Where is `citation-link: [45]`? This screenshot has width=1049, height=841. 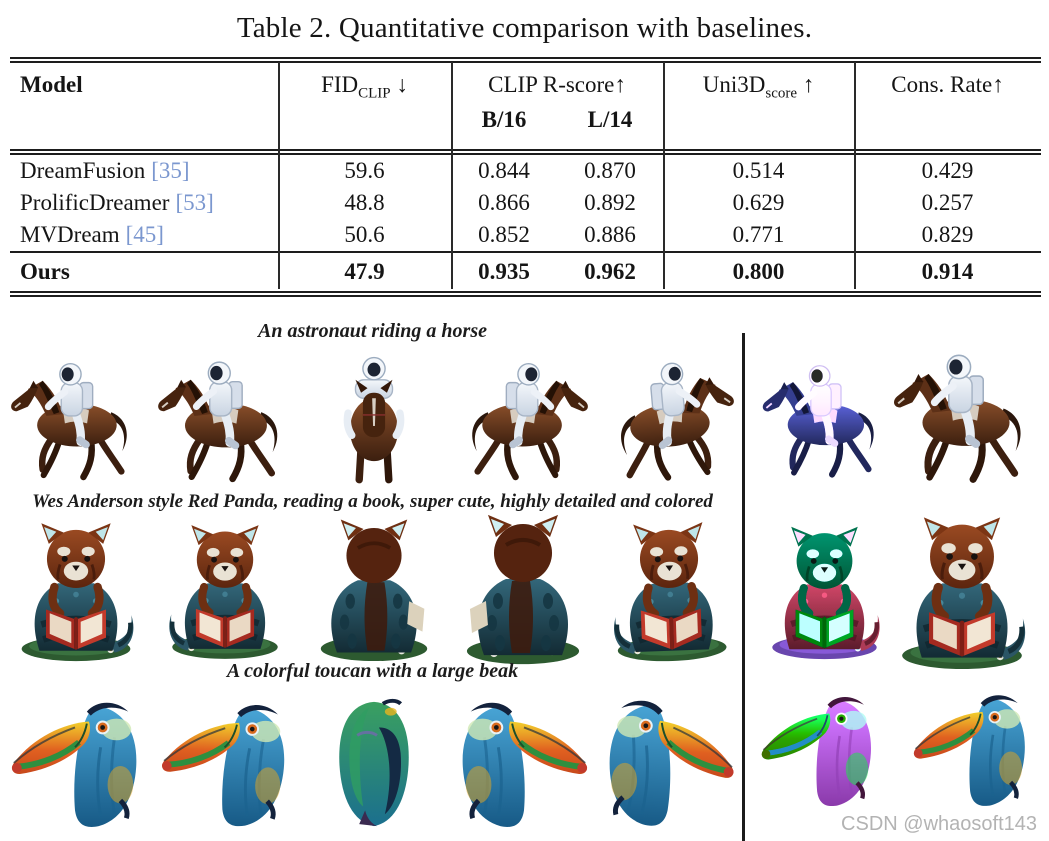 citation-link: [45] is located at coordinates (144, 234).